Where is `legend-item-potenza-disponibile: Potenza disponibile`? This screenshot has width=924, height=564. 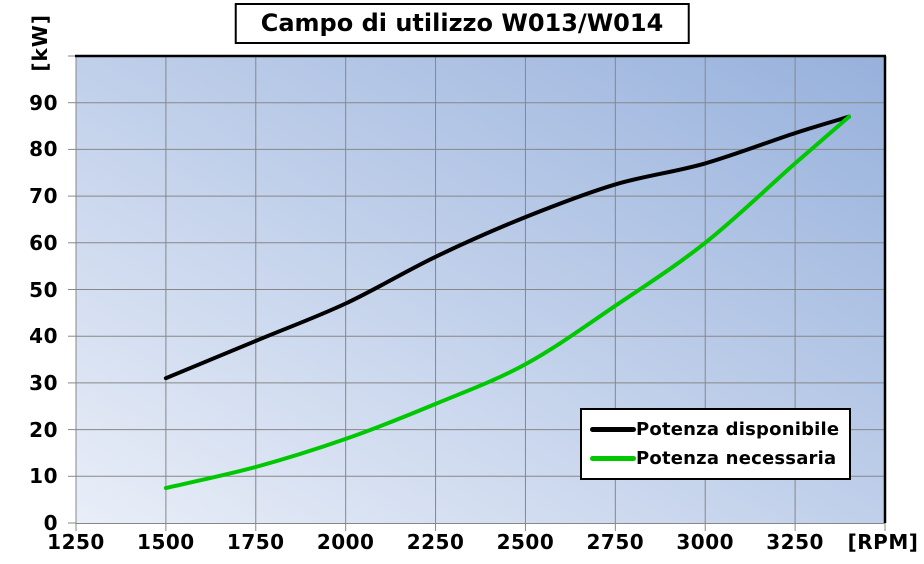 legend-item-potenza-disponibile: Potenza disponibile is located at coordinates (714, 429).